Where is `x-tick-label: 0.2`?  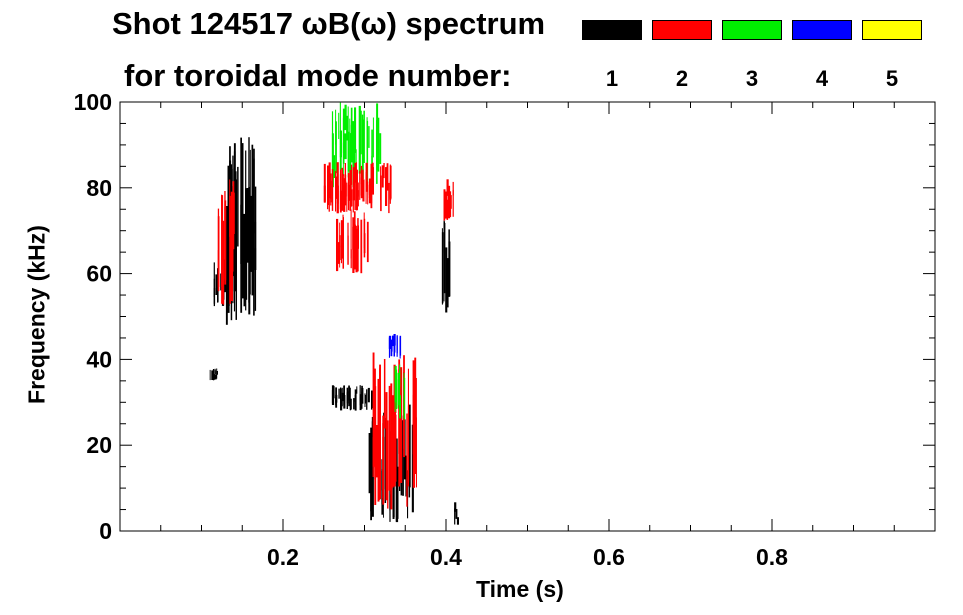 x-tick-label: 0.2 is located at coordinates (283, 557).